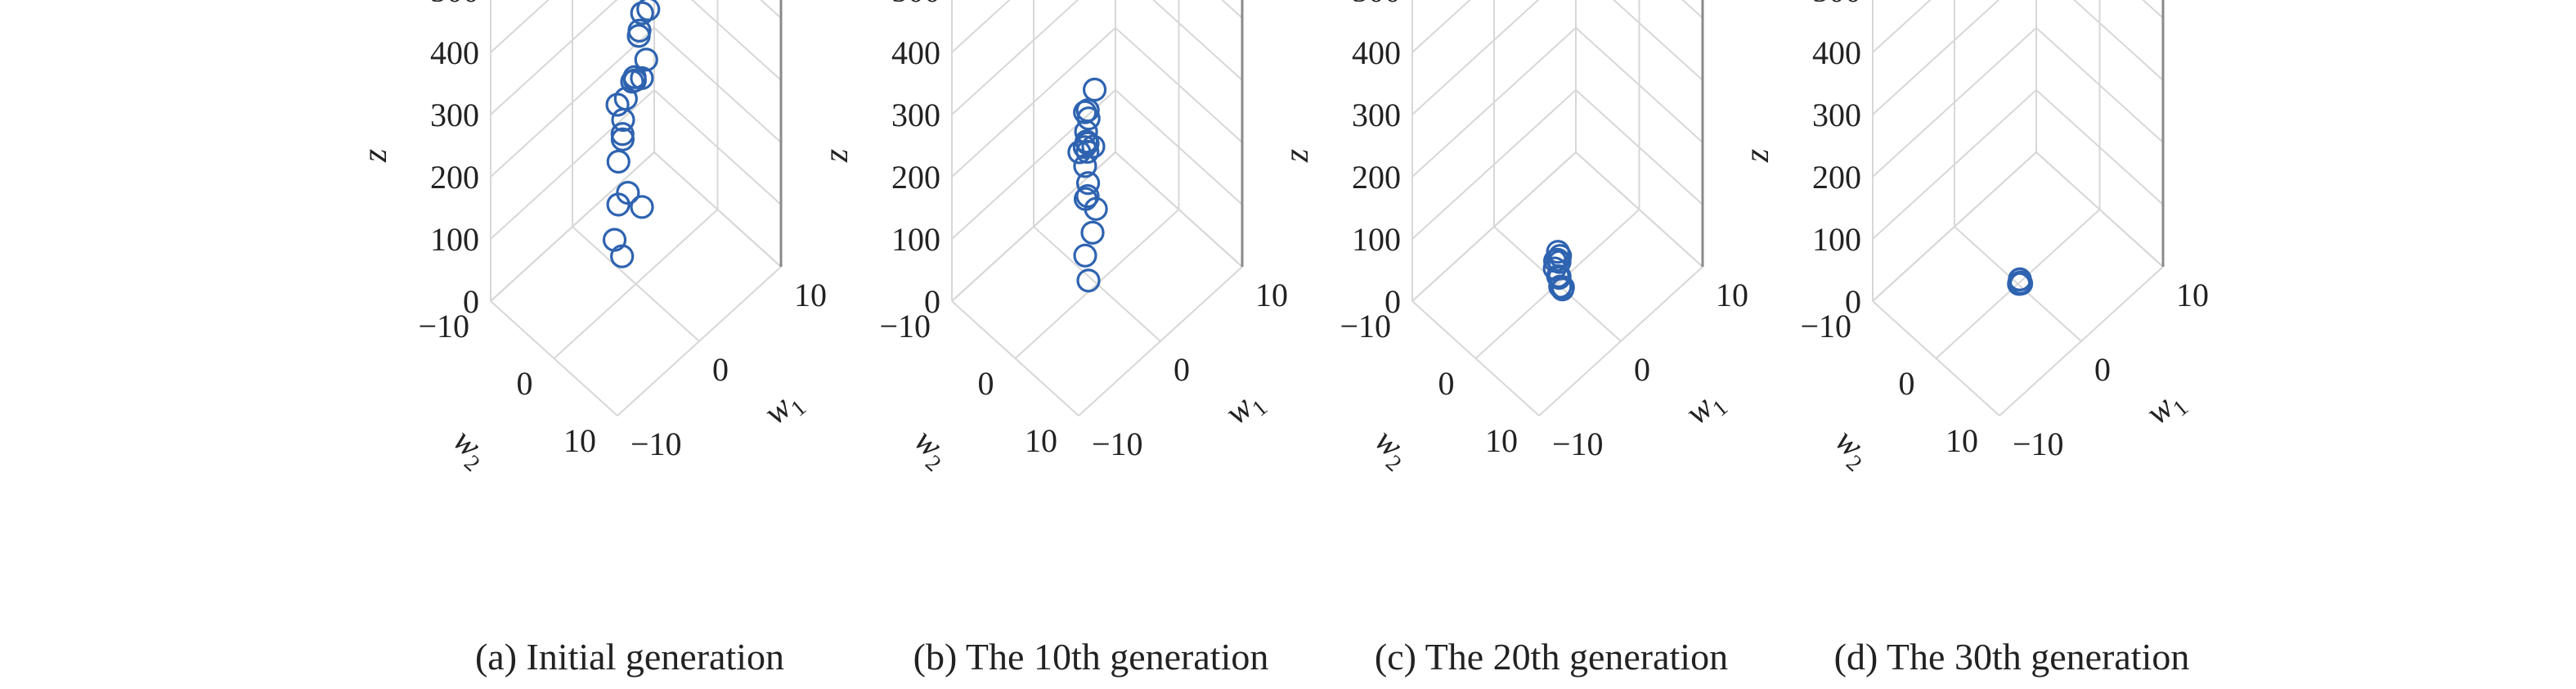 The image size is (2576, 689). Describe the element at coordinates (629, 657) in the screenshot. I see `panel-caption: (a) Initial generation` at that location.